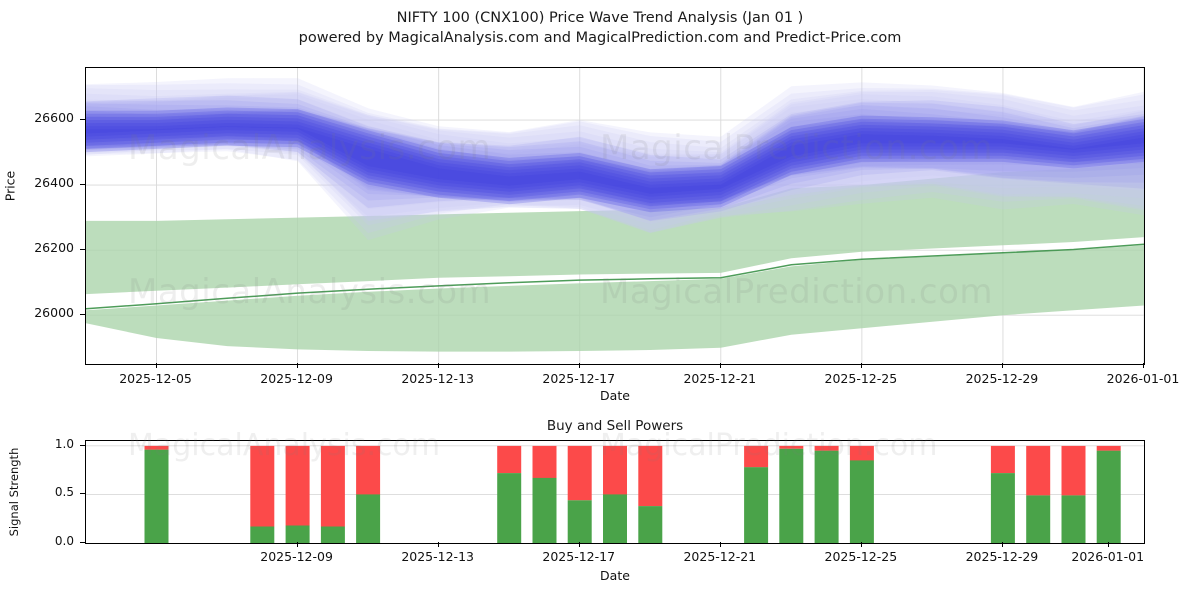 Image resolution: width=1200 pixels, height=600 pixels. Describe the element at coordinates (1002, 556) in the screenshot. I see `bars-x-tick: 2025-12-29` at that location.